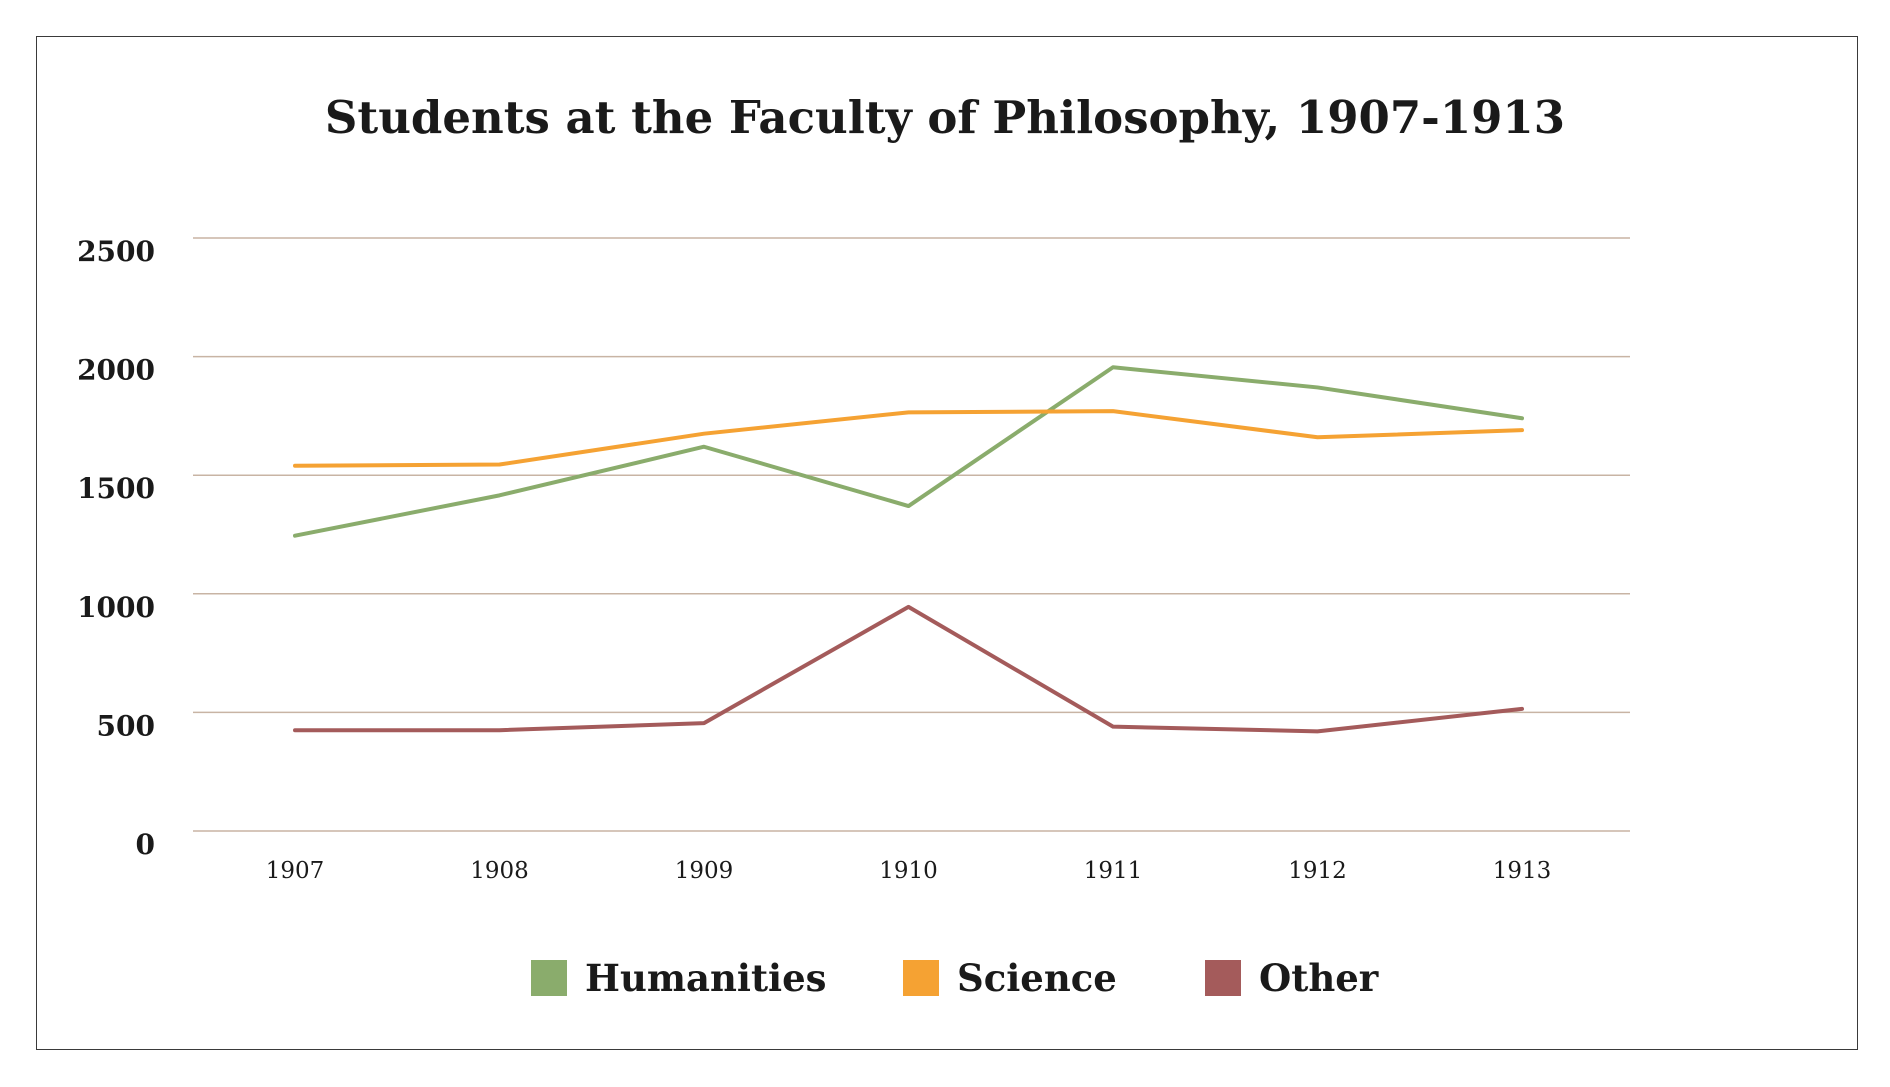 Image resolution: width=1890 pixels, height=1087 pixels. I want to click on legend-item-humanities: Humanities, so click(678, 978).